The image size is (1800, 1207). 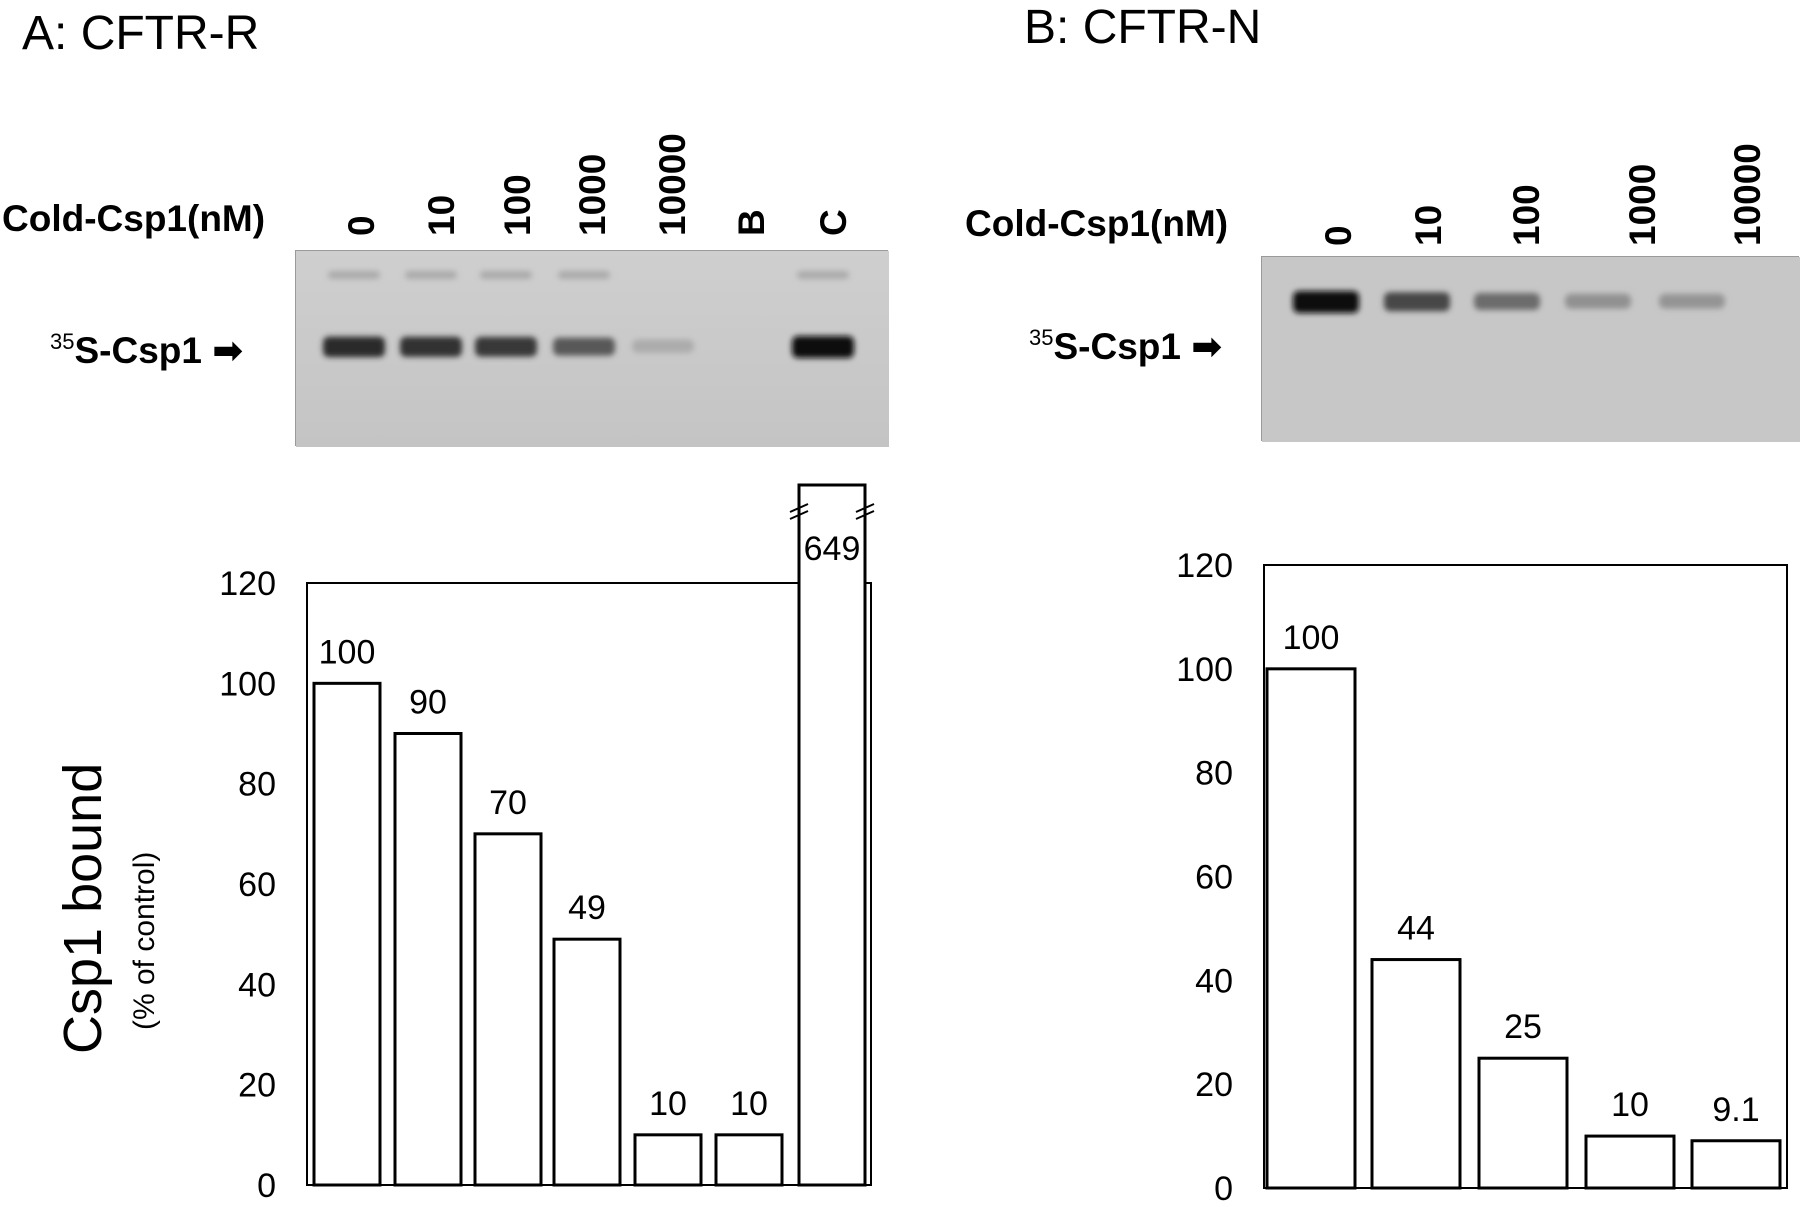 What do you see at coordinates (1097, 223) in the screenshot?
I see `panel-b-lane-header: Cold-Csp1(nM)` at bounding box center [1097, 223].